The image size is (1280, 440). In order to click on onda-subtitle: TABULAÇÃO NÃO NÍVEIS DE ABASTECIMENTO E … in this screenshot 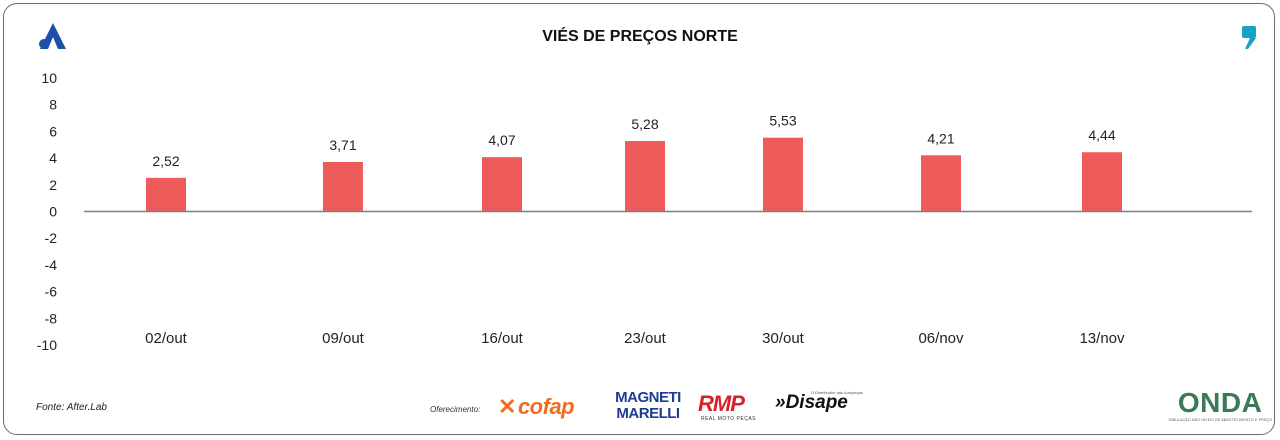, I will do `click(1220, 420)`.